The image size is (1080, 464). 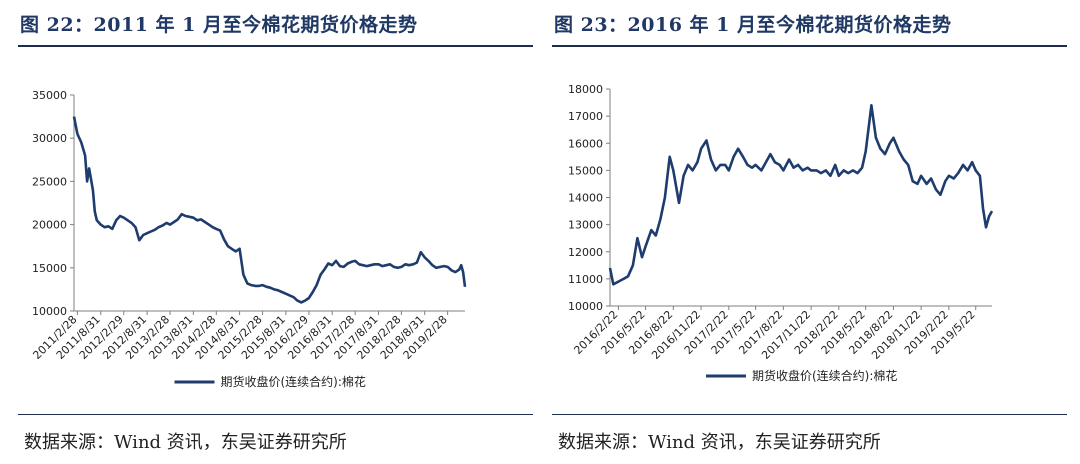 I want to click on y-tick-label: 13000, so click(x=585, y=225).